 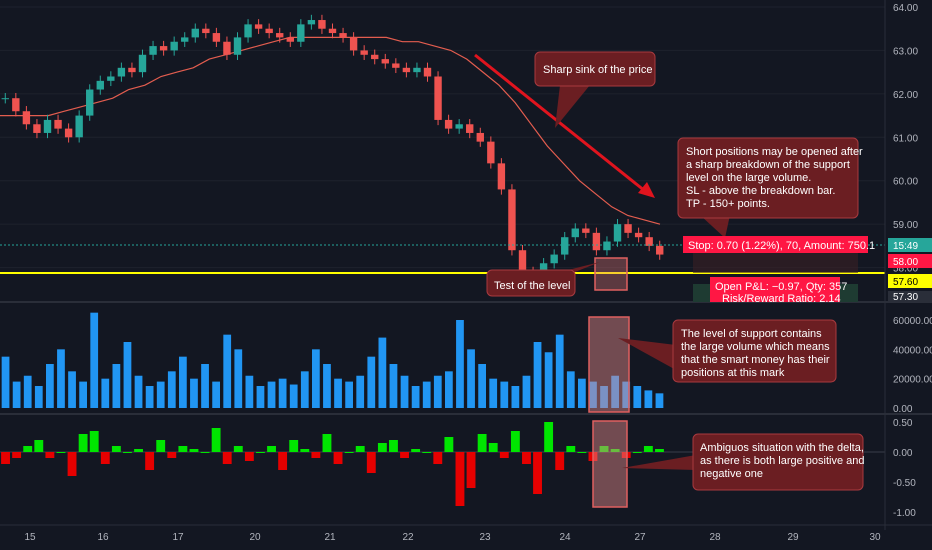 I want to click on price-tick-label: 63.00, so click(x=905, y=51).